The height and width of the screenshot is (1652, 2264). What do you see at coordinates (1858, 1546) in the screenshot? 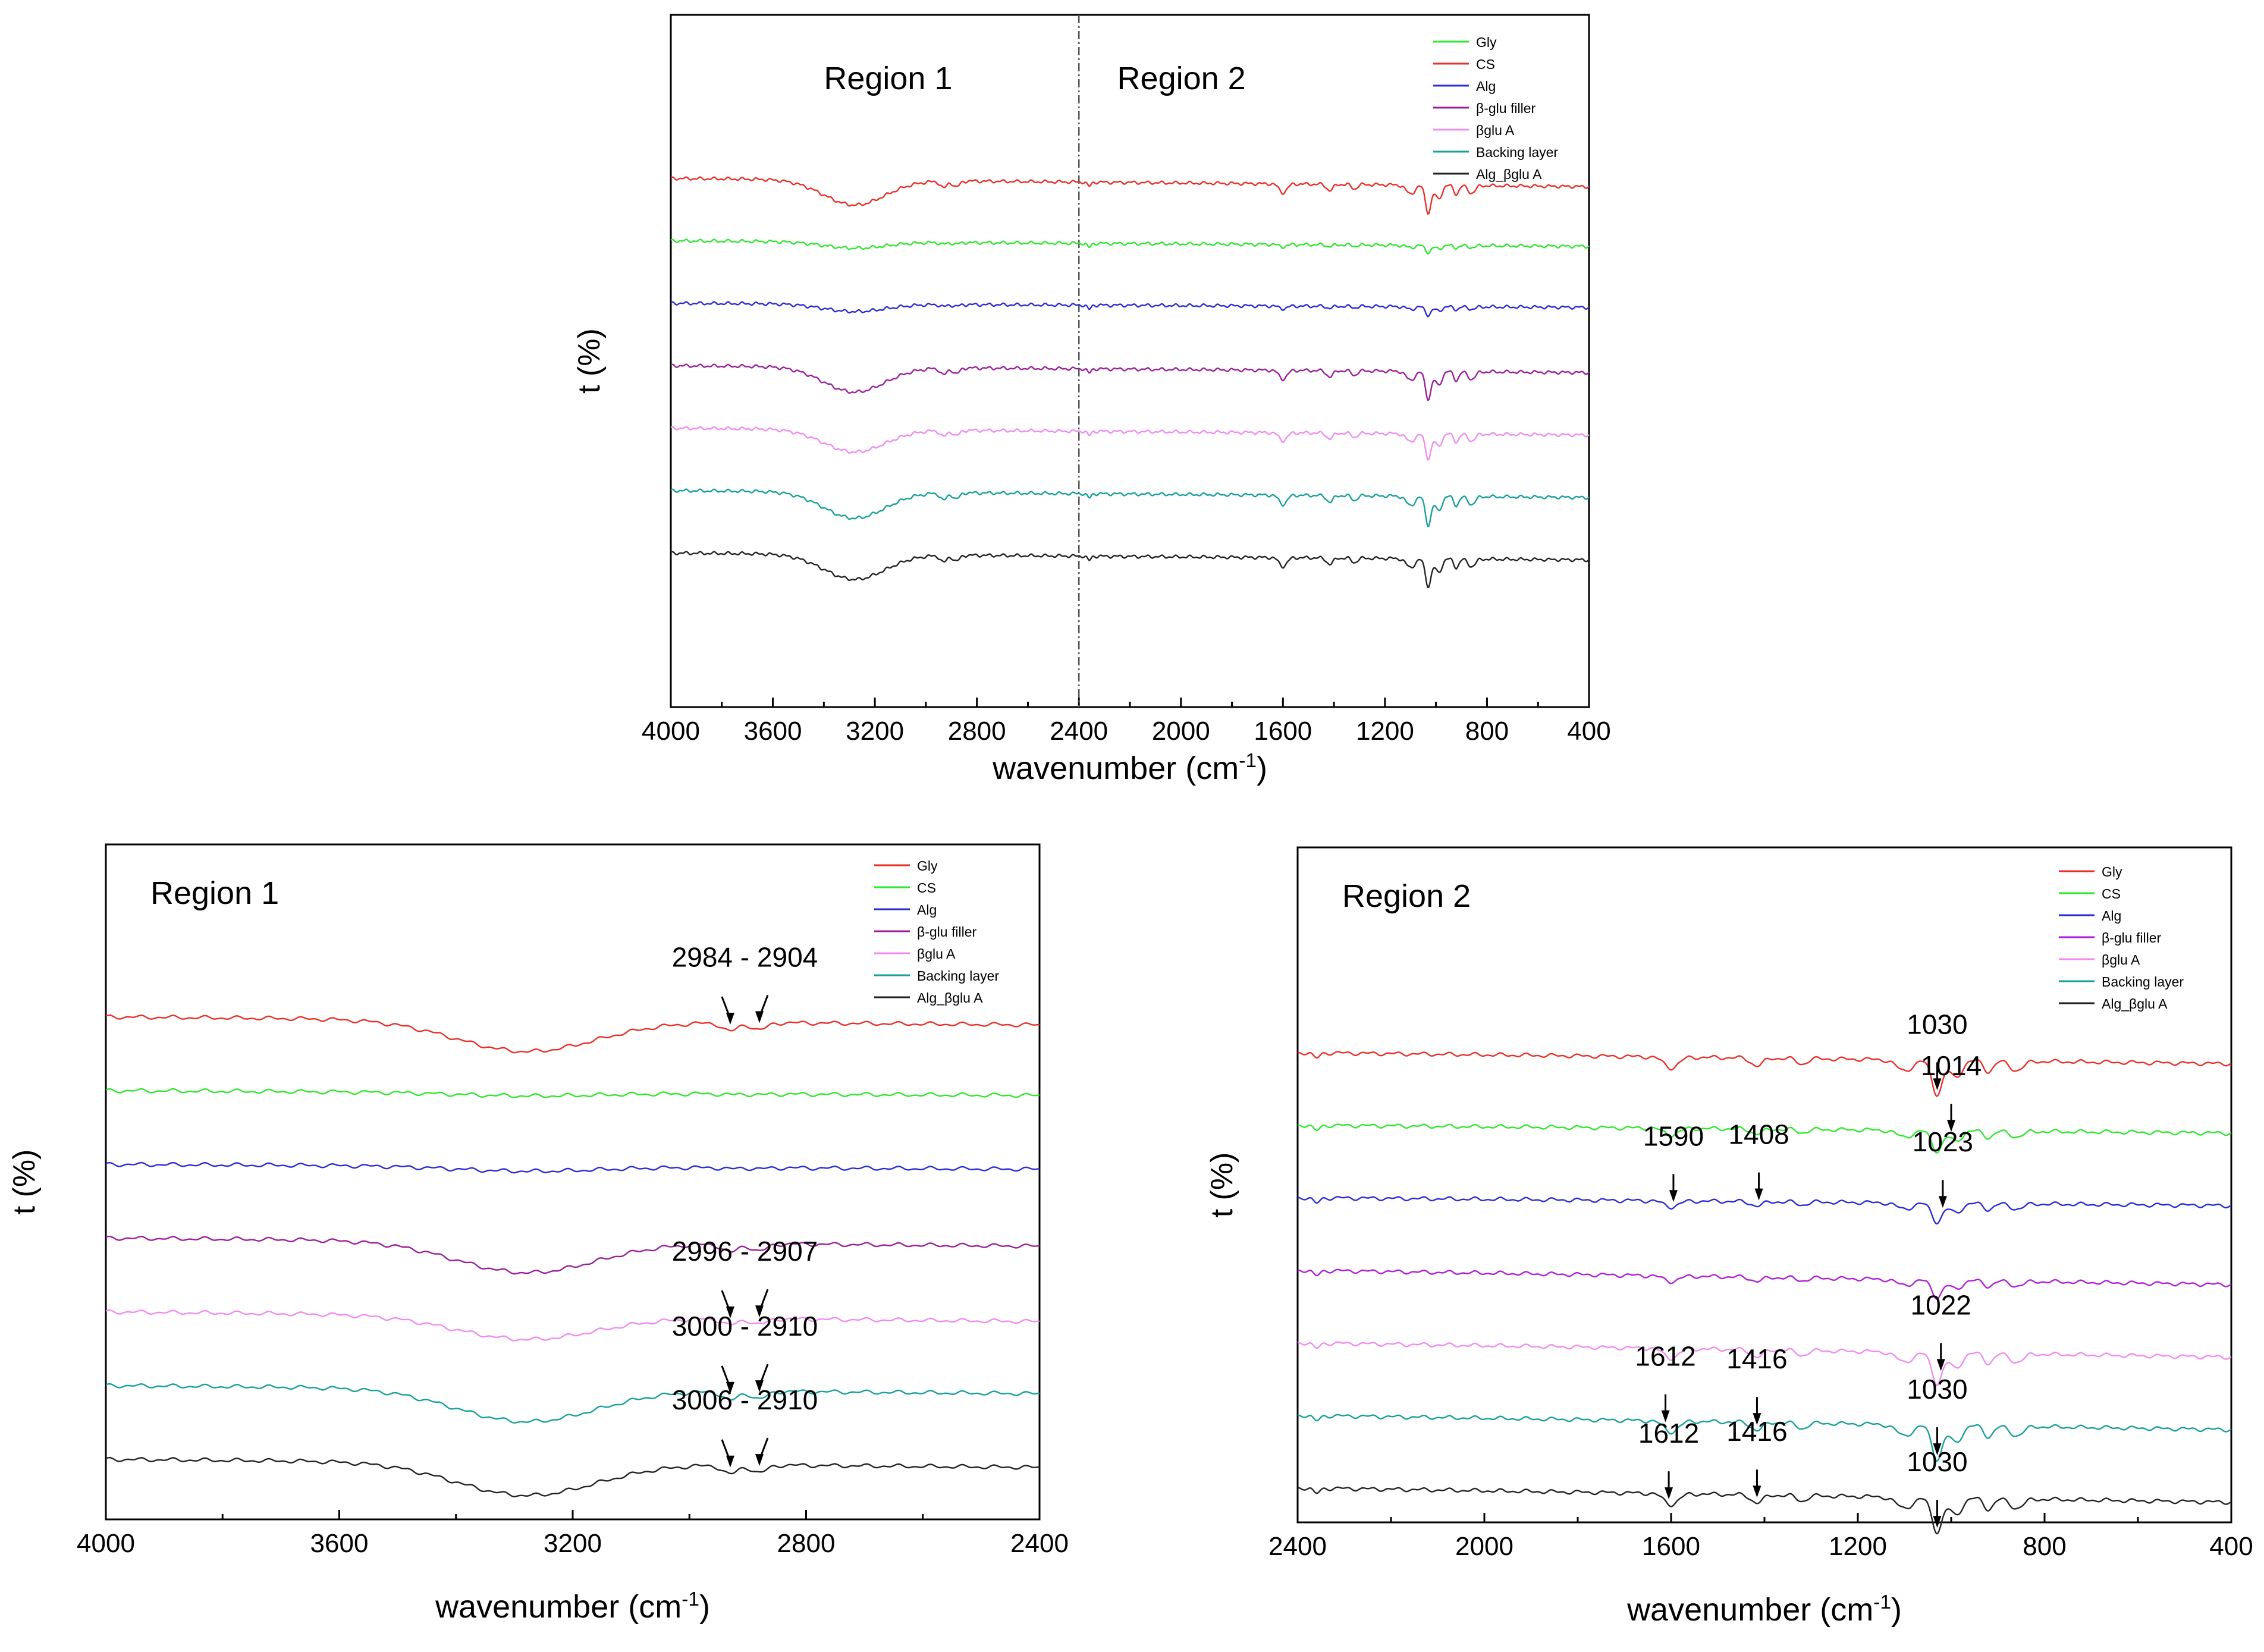
I see `x-tick-label: 1200` at bounding box center [1858, 1546].